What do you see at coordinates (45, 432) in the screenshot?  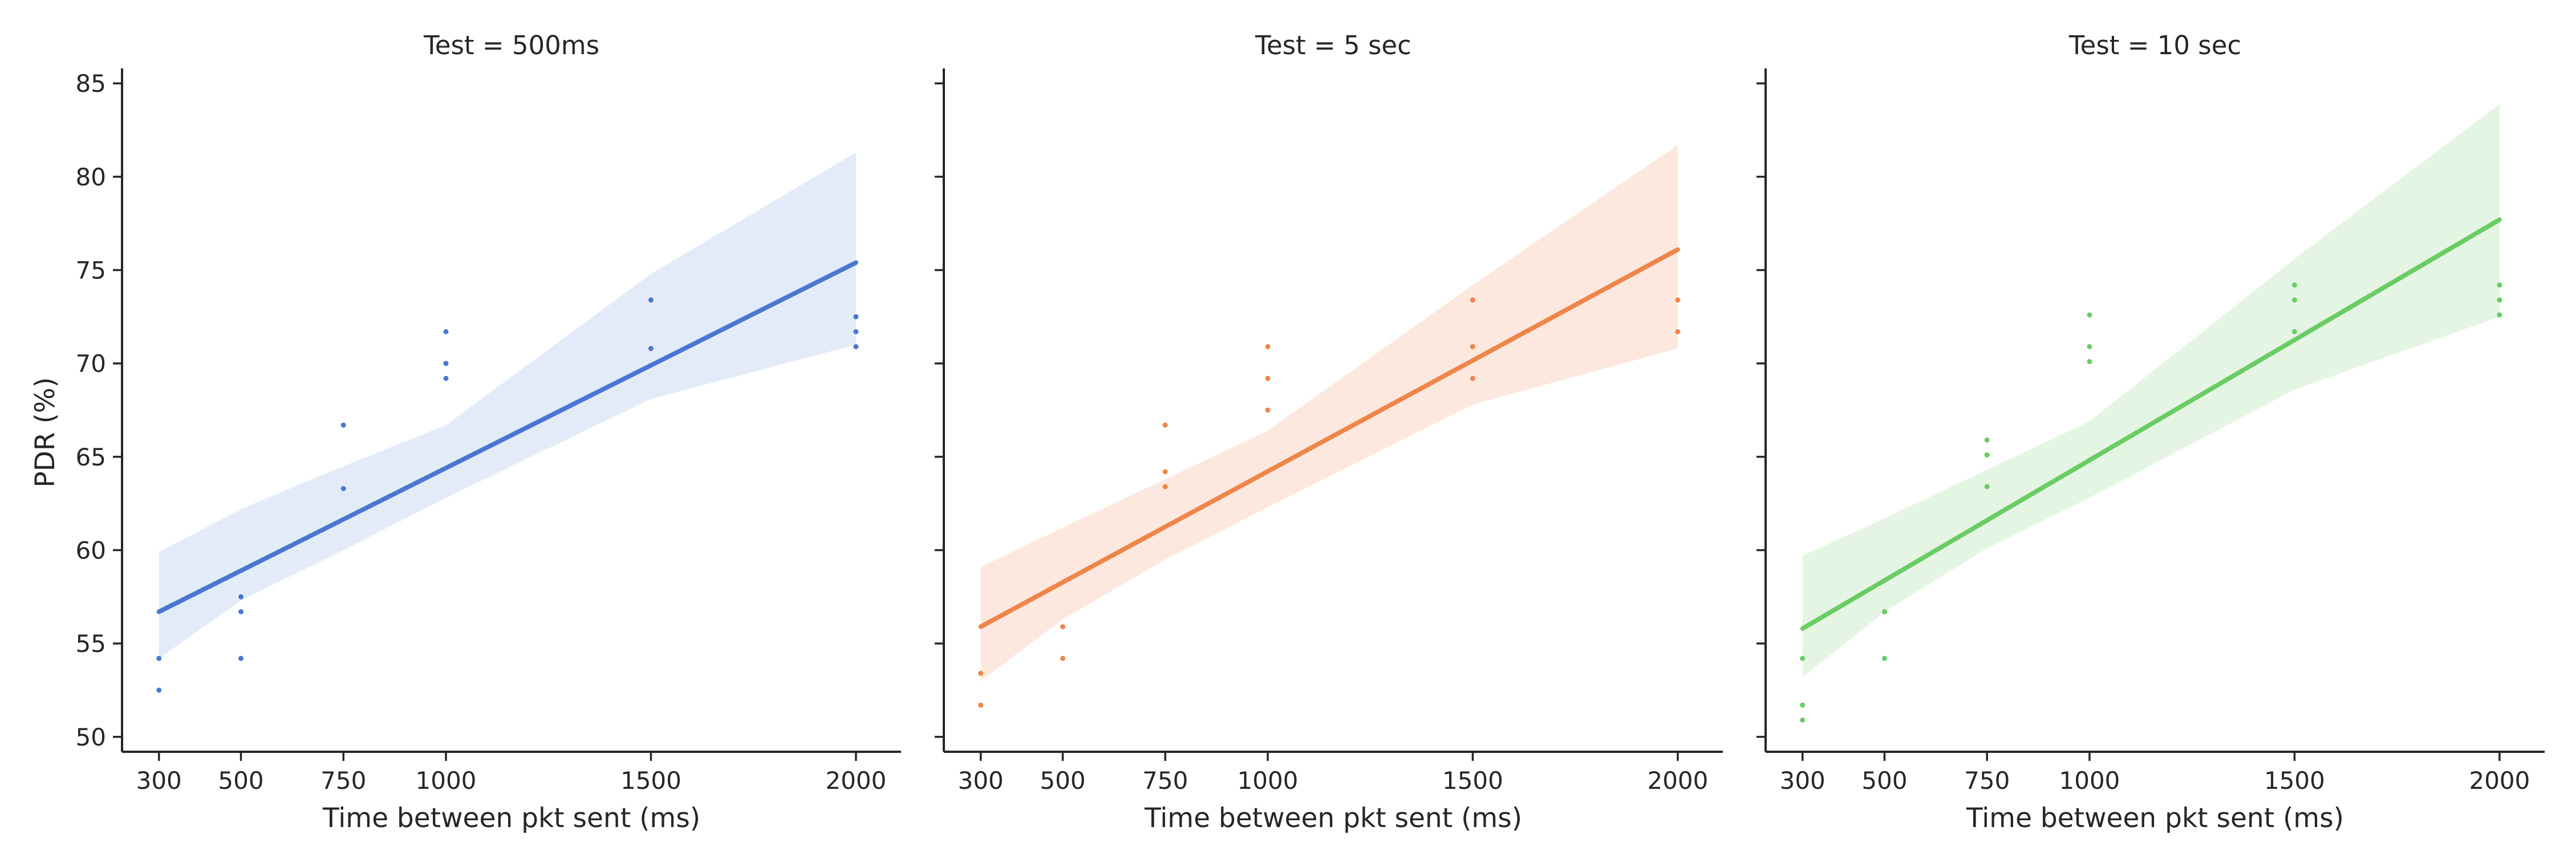 I see `y-axis-label: PDR (%)` at bounding box center [45, 432].